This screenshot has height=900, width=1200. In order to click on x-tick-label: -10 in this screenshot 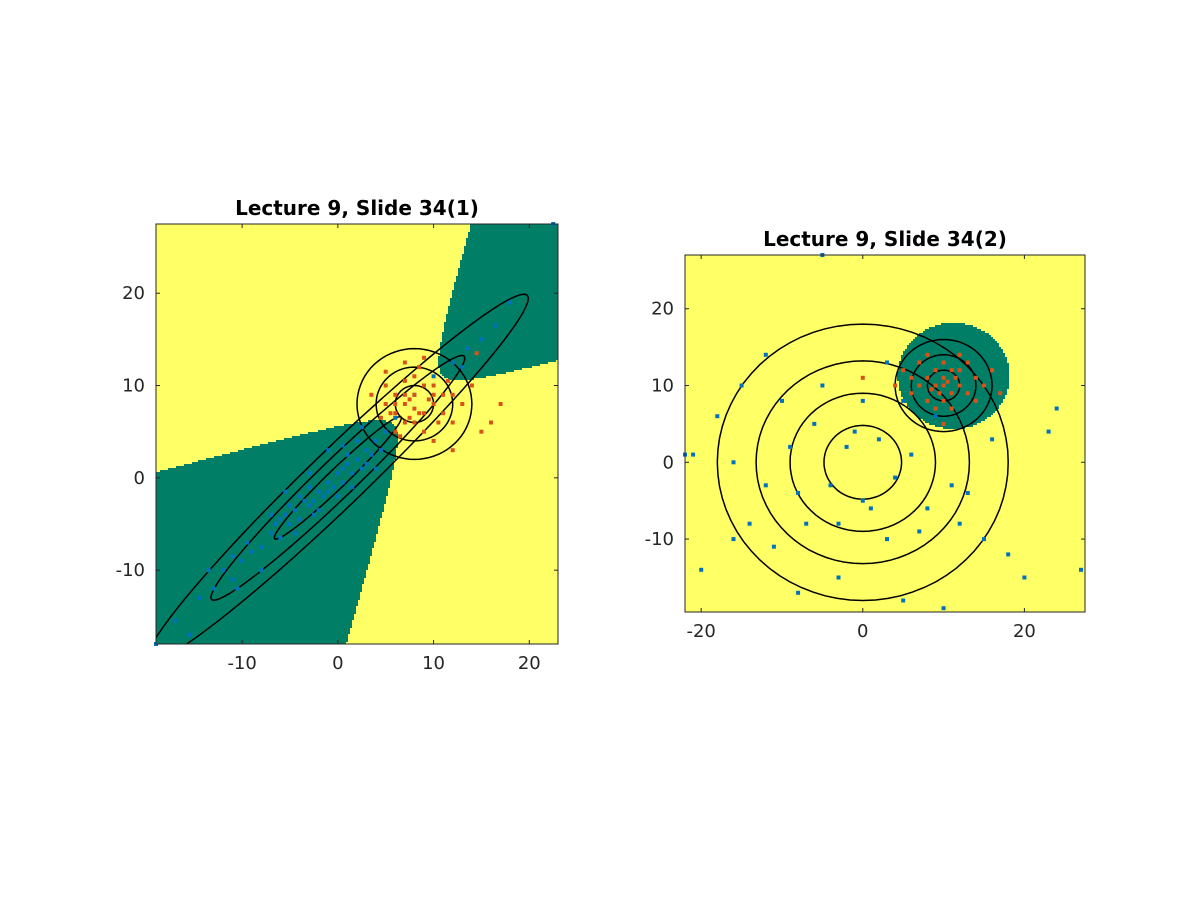, I will do `click(241, 663)`.